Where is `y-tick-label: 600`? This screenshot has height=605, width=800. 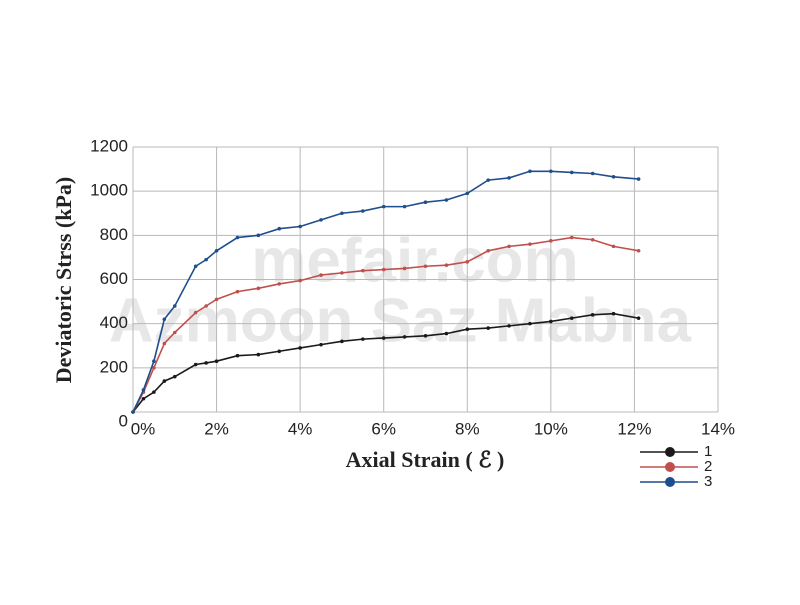 y-tick-label: 600 is located at coordinates (114, 278).